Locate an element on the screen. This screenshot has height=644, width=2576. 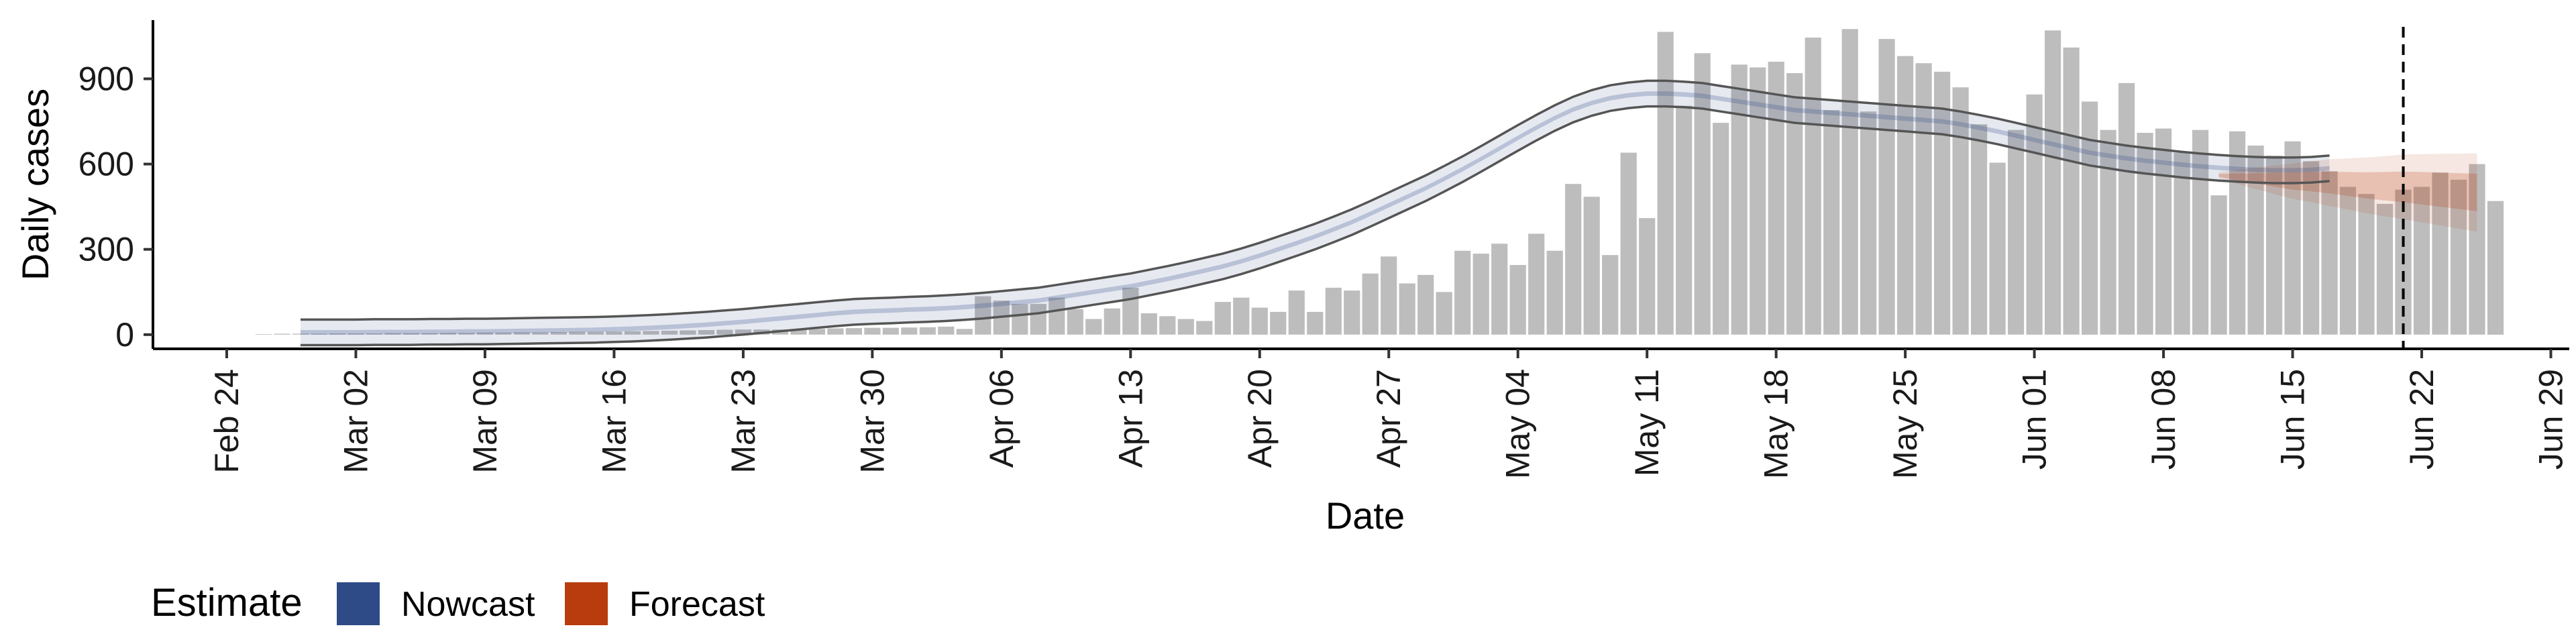
x-tick-label: Jun 08 is located at coordinates (2163, 419).